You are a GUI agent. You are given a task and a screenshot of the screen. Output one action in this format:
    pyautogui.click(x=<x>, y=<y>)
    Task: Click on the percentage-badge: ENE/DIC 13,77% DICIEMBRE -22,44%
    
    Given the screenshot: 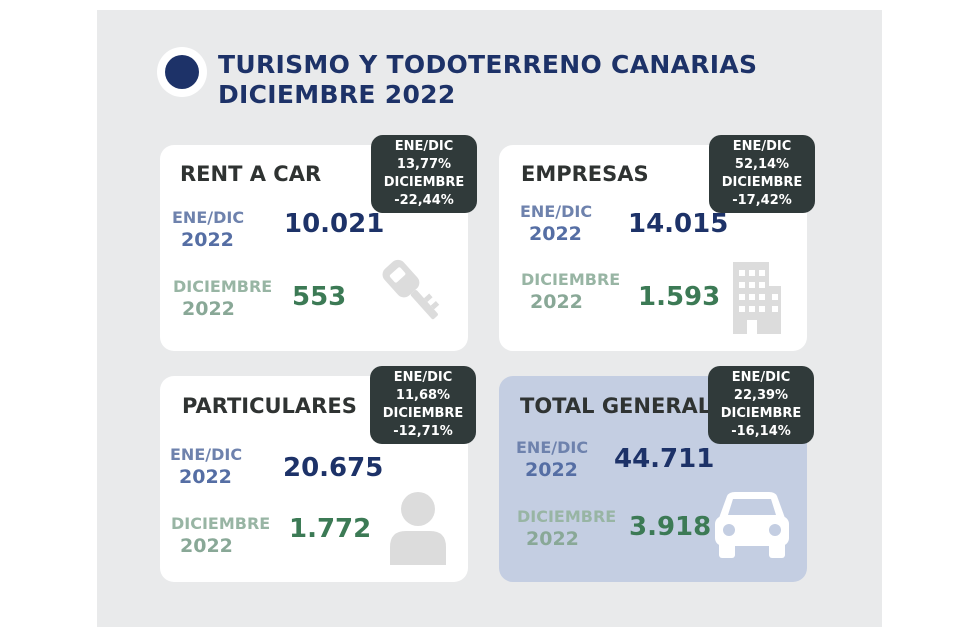 What is the action you would take?
    pyautogui.click(x=424, y=174)
    